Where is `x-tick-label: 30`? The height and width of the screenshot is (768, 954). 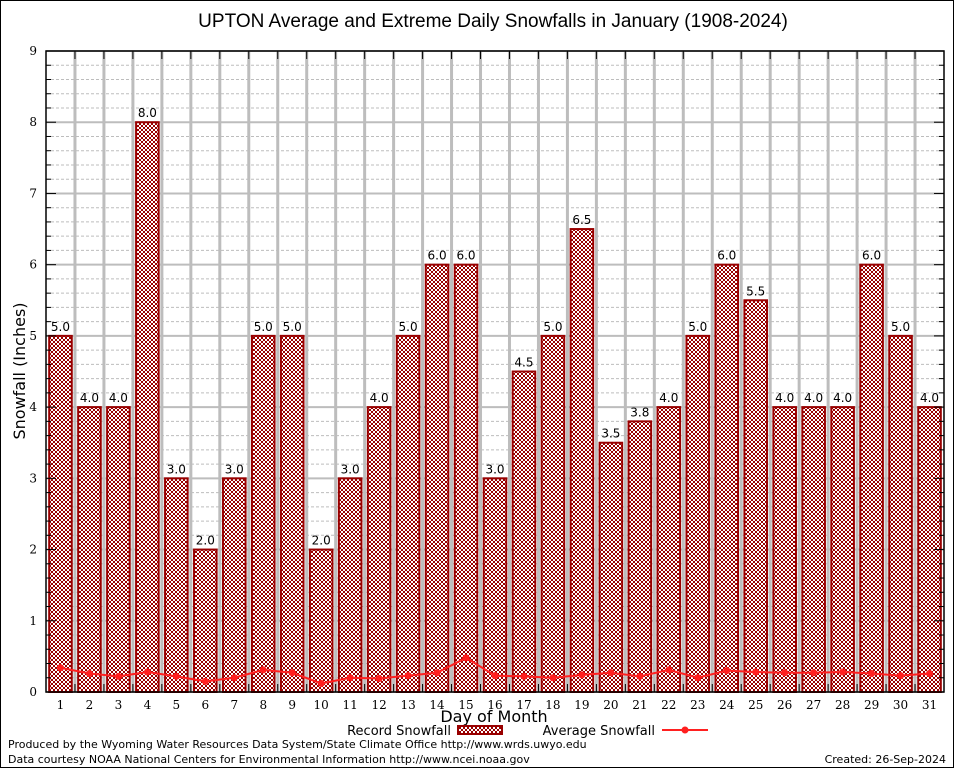 x-tick-label: 30 is located at coordinates (900, 705).